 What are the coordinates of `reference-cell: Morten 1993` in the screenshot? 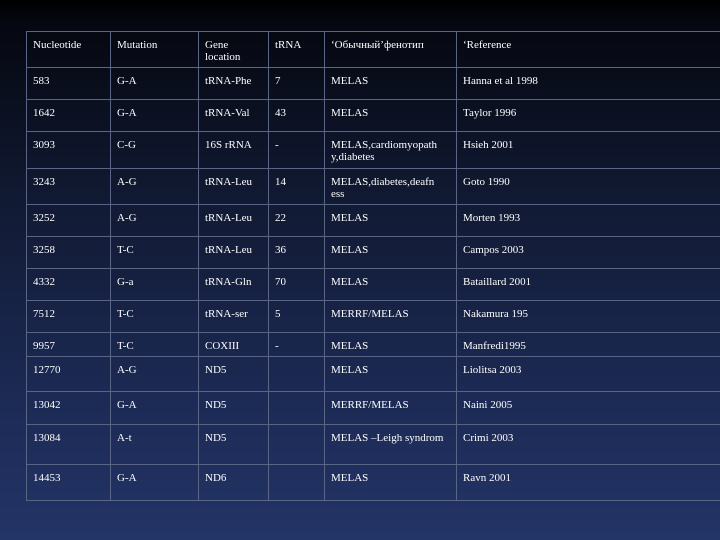 It's located at (588, 220).